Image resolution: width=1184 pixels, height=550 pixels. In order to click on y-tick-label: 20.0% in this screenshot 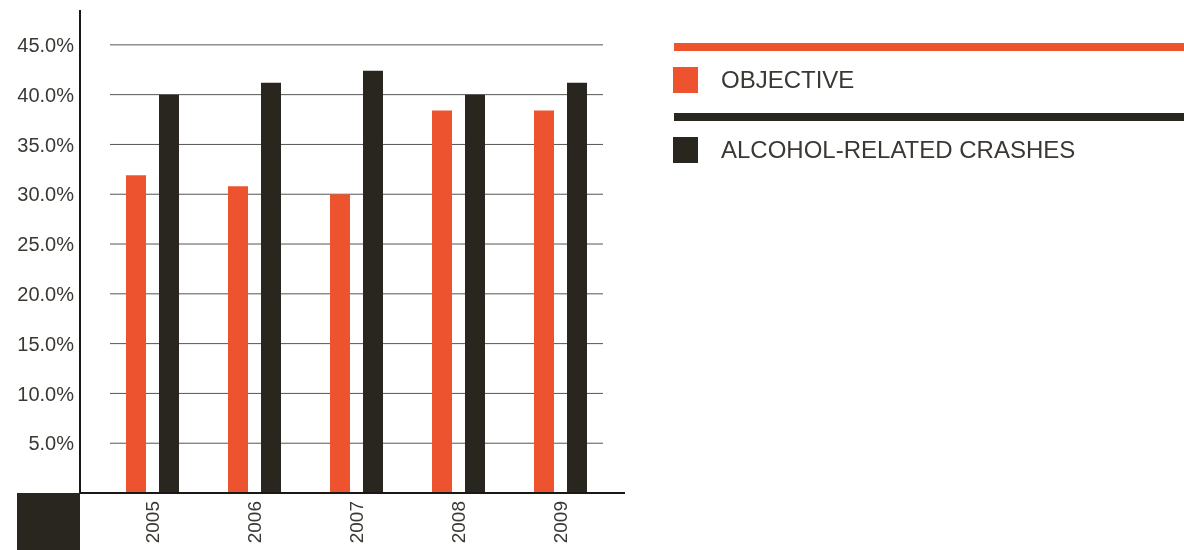, I will do `click(46, 293)`.